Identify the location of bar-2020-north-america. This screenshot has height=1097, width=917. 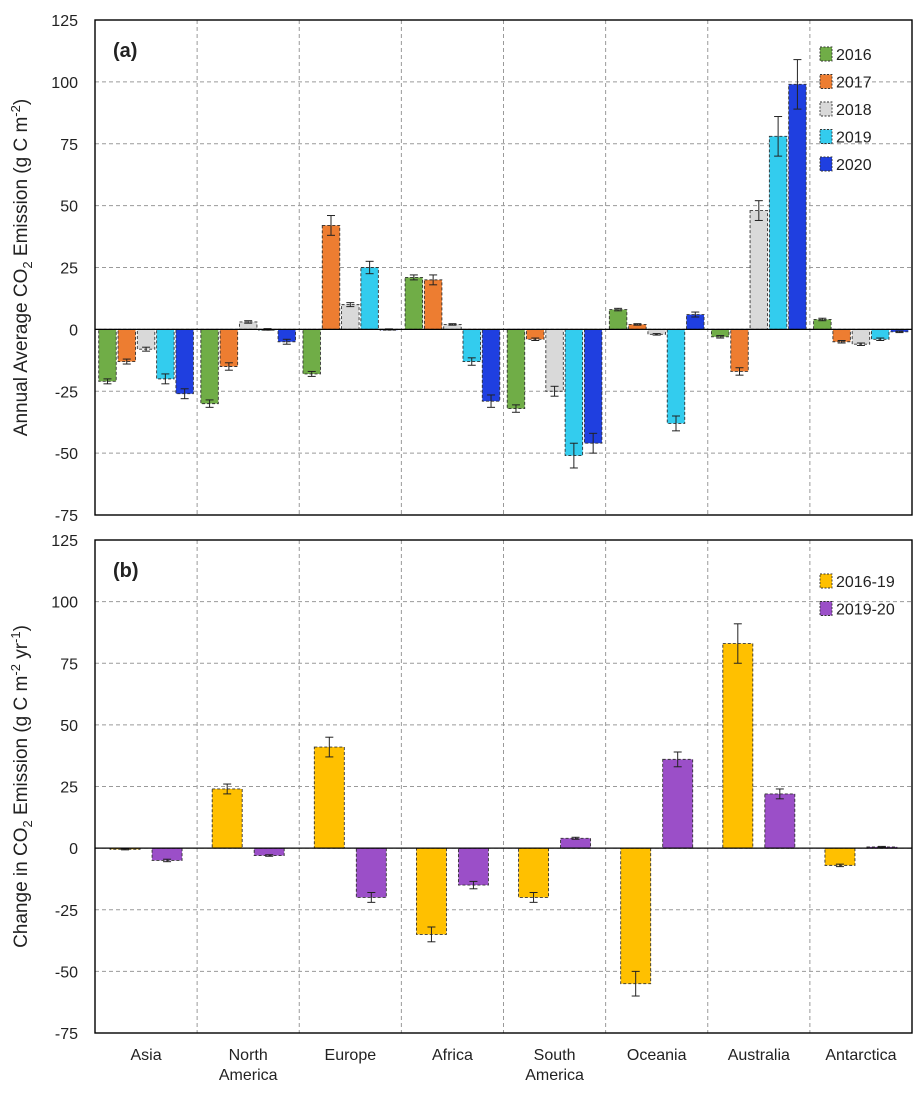
(286, 335).